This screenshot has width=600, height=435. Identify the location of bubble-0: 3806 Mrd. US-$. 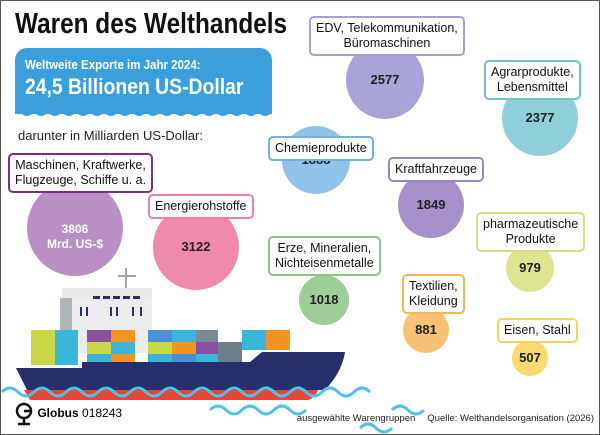
(75, 228).